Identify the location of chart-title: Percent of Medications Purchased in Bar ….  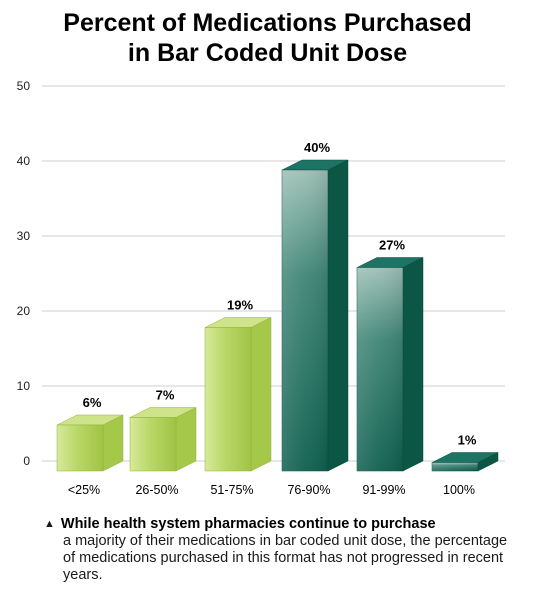
(267, 38).